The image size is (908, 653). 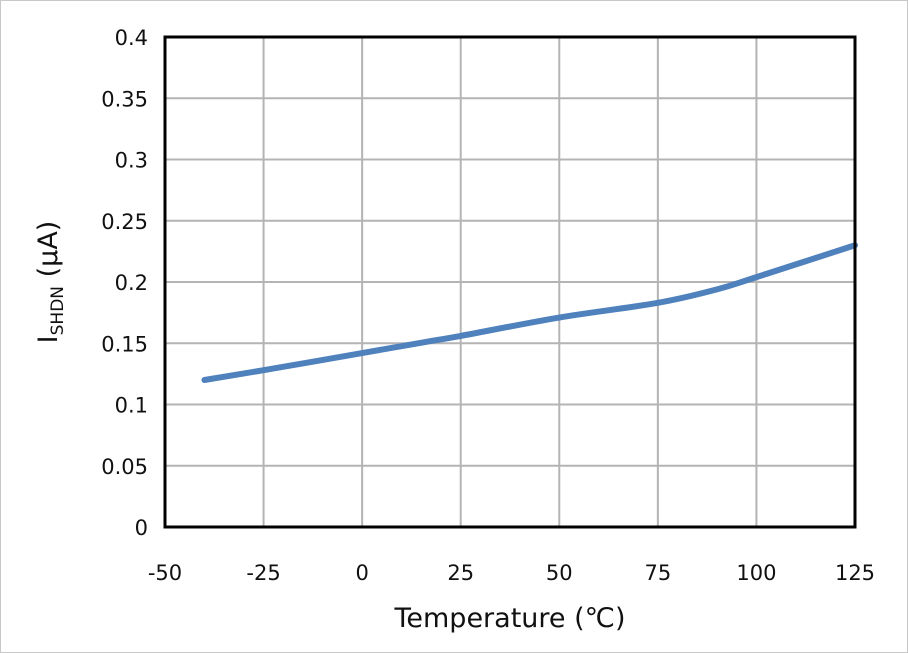 What do you see at coordinates (460, 573) in the screenshot?
I see `x-tick-label: 25` at bounding box center [460, 573].